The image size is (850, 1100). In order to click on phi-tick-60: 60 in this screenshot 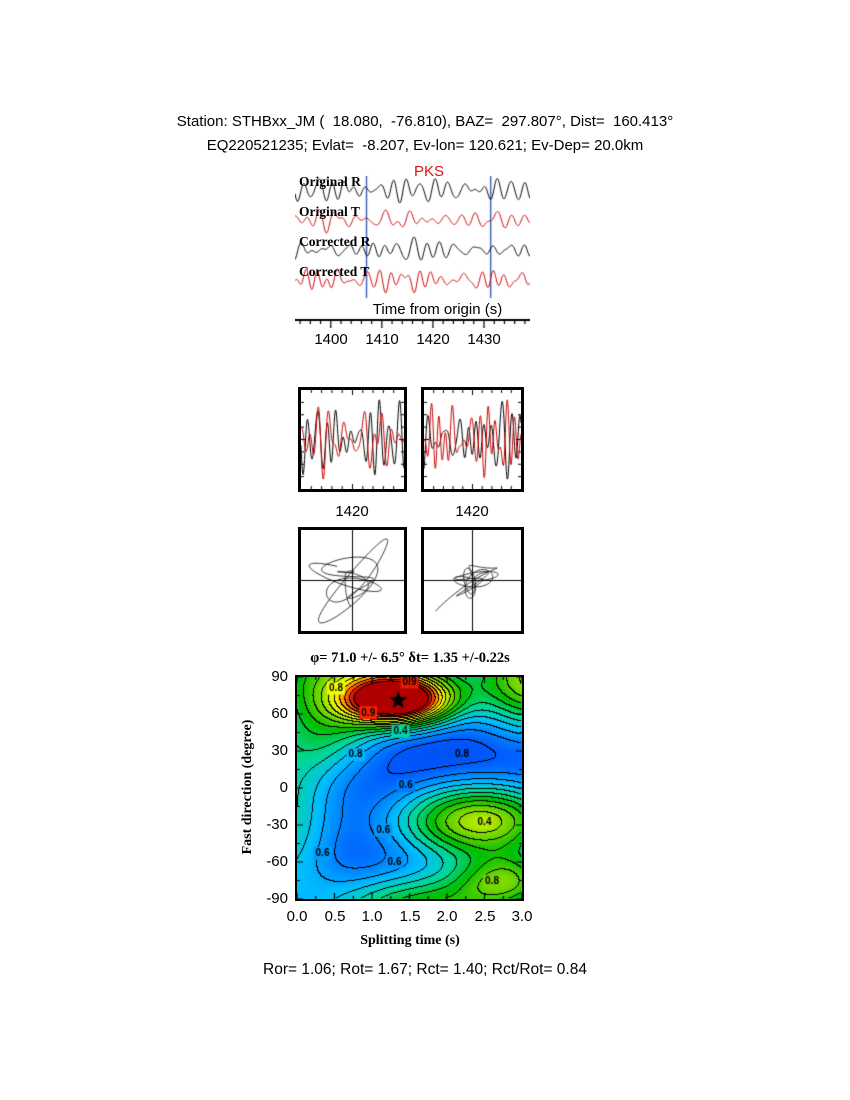, I will do `click(279, 713)`.